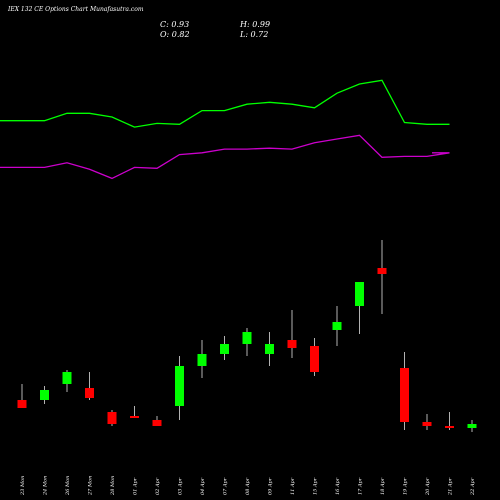  I want to click on x-tick-label: 24 Mon, so click(46, 486).